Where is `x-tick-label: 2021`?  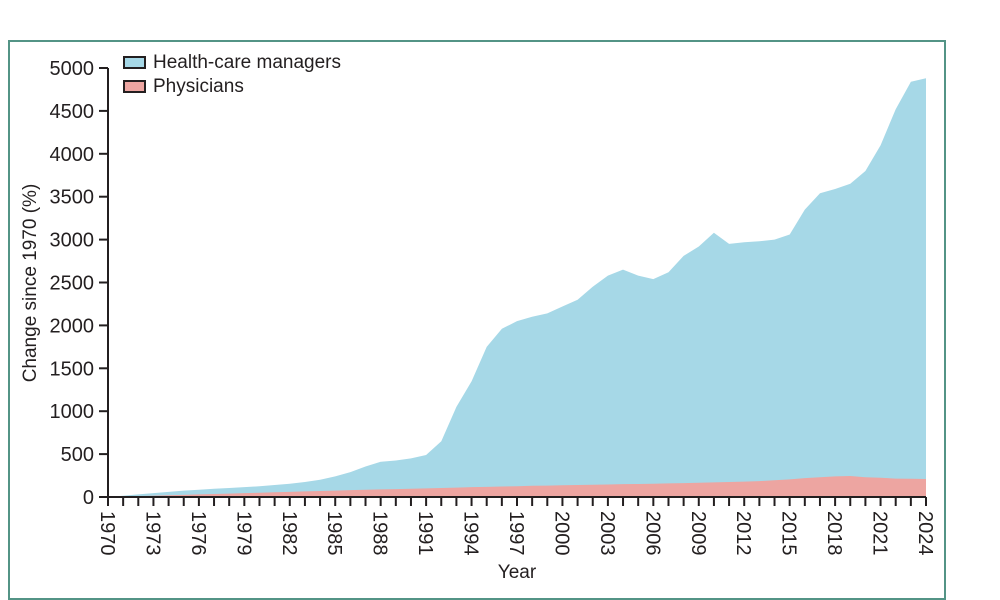 x-tick-label: 2021 is located at coordinates (880, 533).